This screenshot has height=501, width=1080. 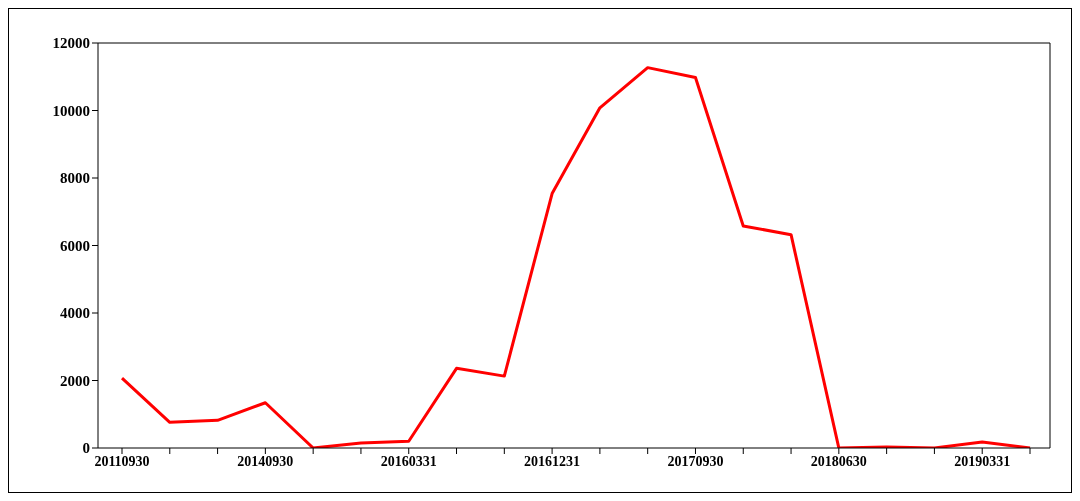 What do you see at coordinates (71, 43) in the screenshot?
I see `y-tick-label: 12000` at bounding box center [71, 43].